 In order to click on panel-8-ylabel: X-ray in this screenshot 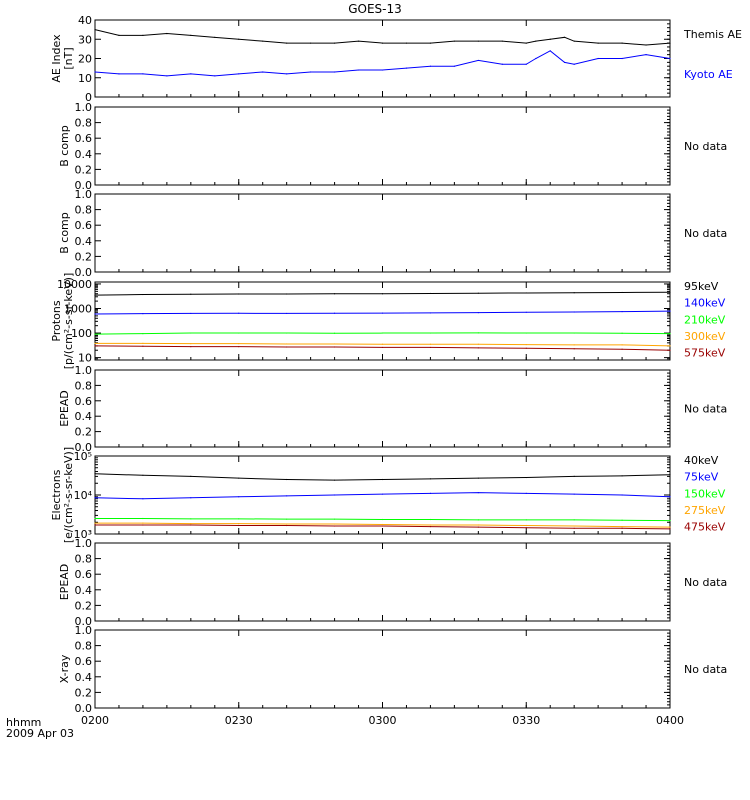, I will do `click(64, 668)`.